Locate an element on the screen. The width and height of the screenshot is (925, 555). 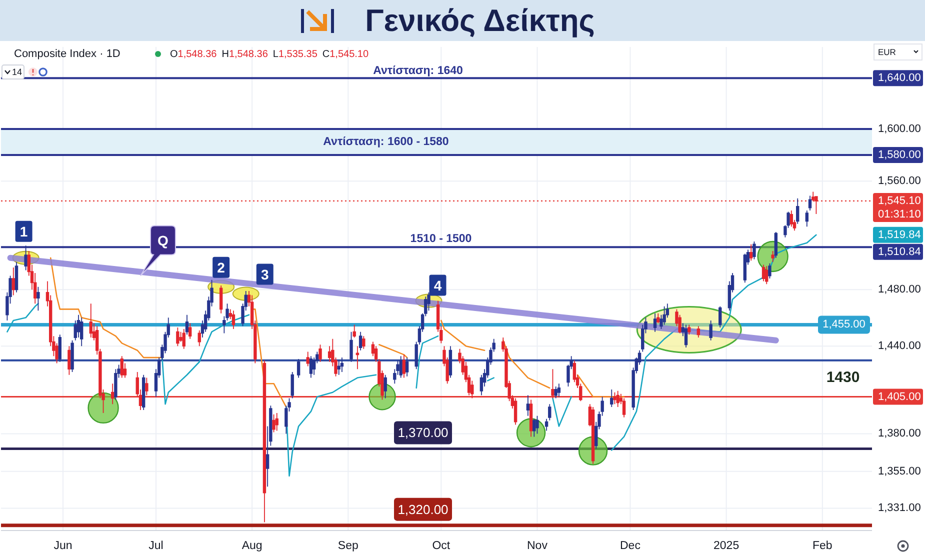
chart-title: Γενικός Δείκτης is located at coordinates (480, 20).